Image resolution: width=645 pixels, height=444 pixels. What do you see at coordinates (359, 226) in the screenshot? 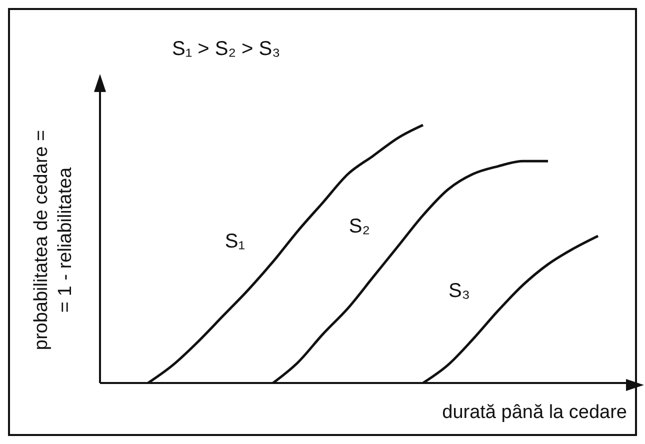
I see `series-label: S₂` at bounding box center [359, 226].